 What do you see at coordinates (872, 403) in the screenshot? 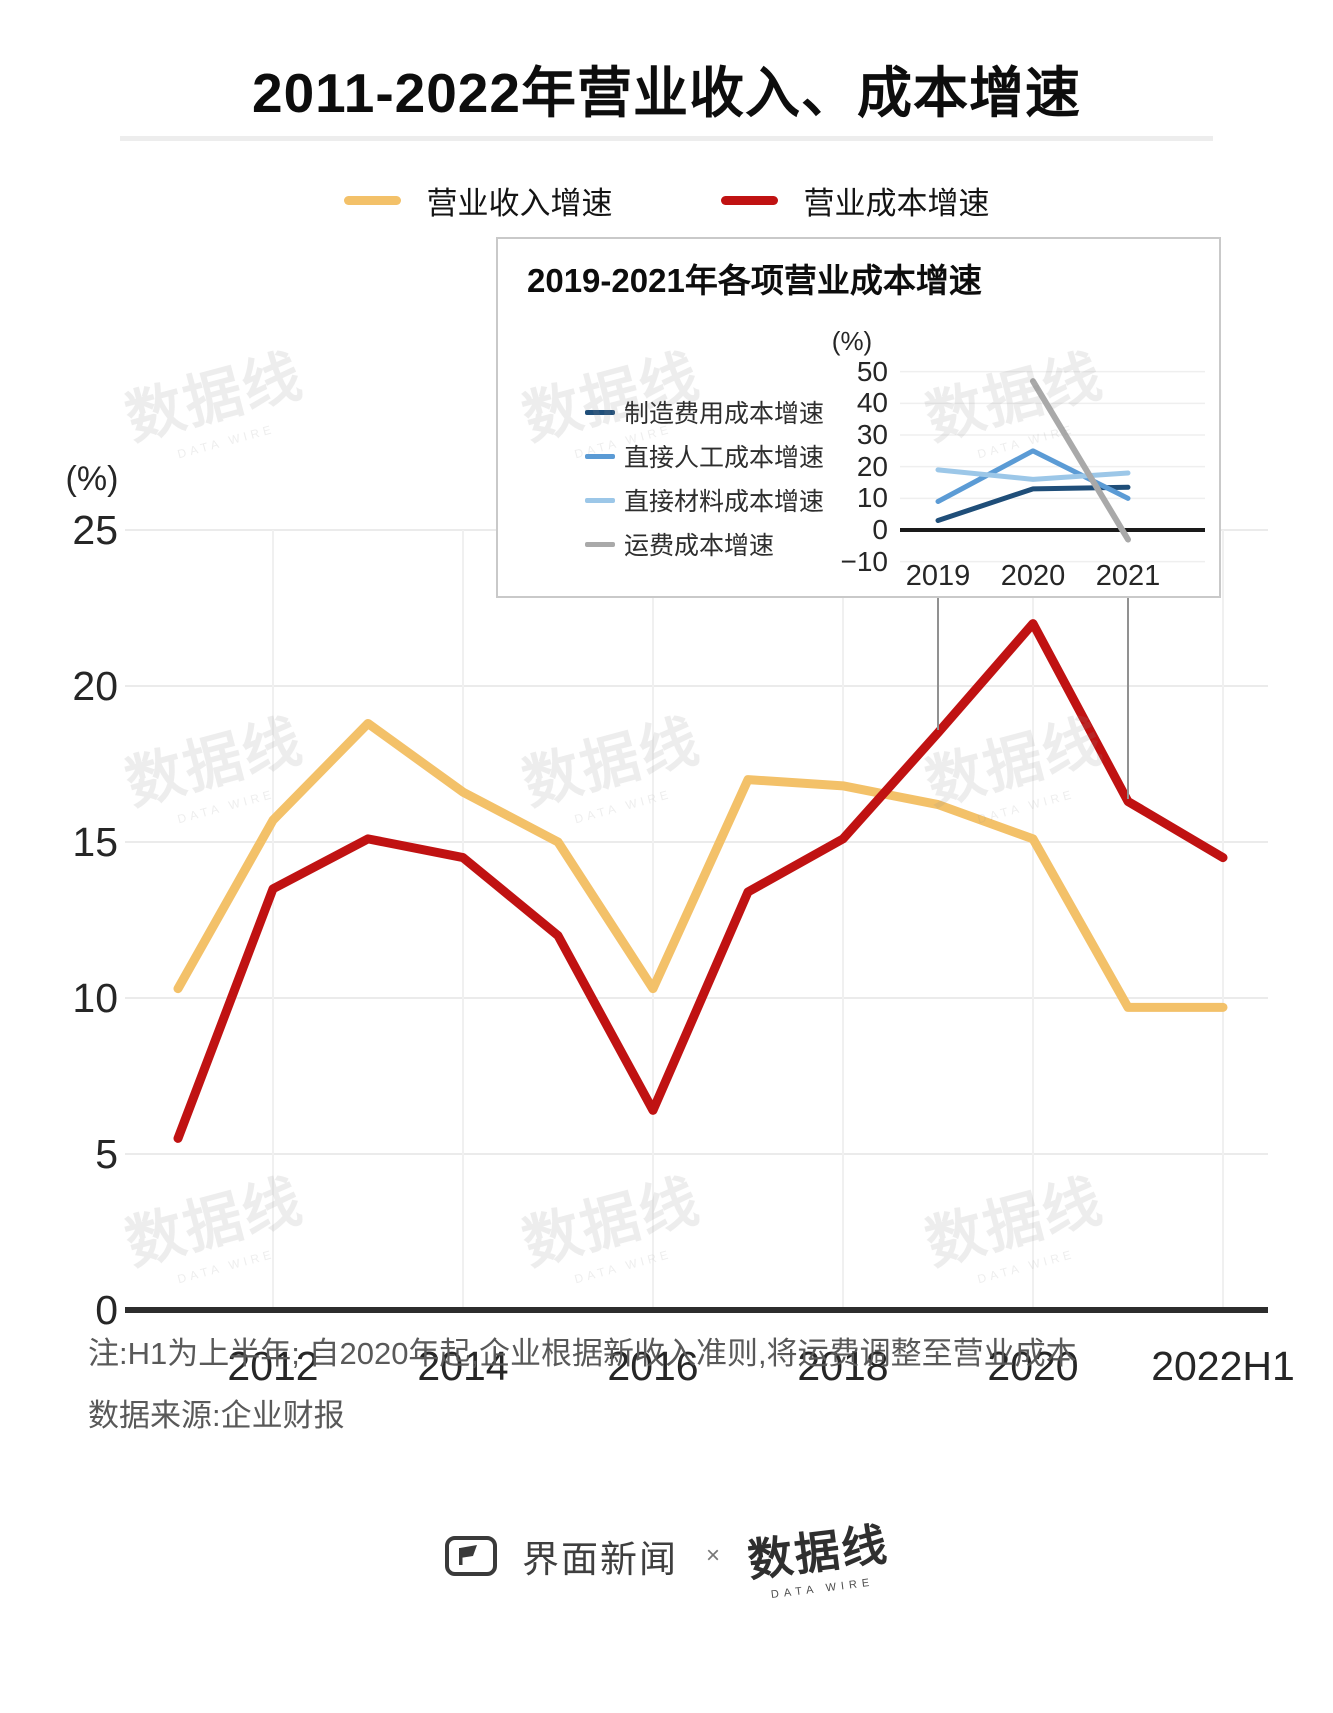
I see `inset-y-tick-label: 40` at bounding box center [872, 403].